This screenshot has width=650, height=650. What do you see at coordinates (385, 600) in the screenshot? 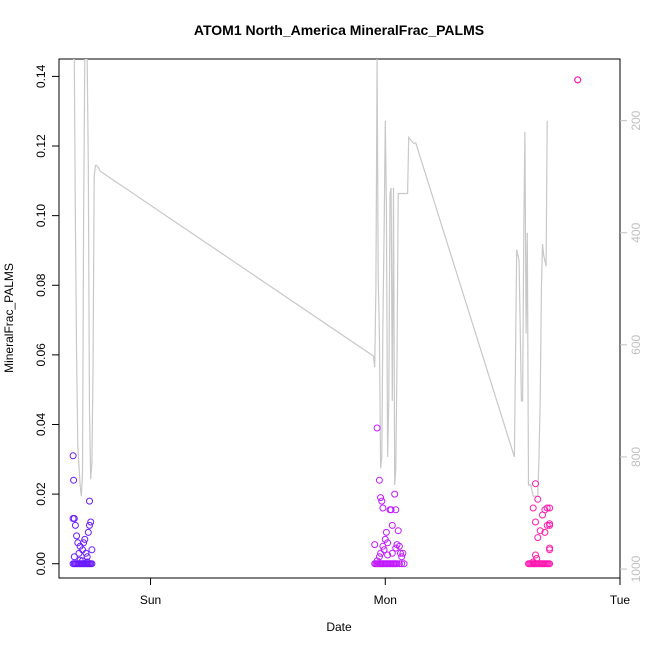
I see `x-tick-label: Mon` at bounding box center [385, 600].